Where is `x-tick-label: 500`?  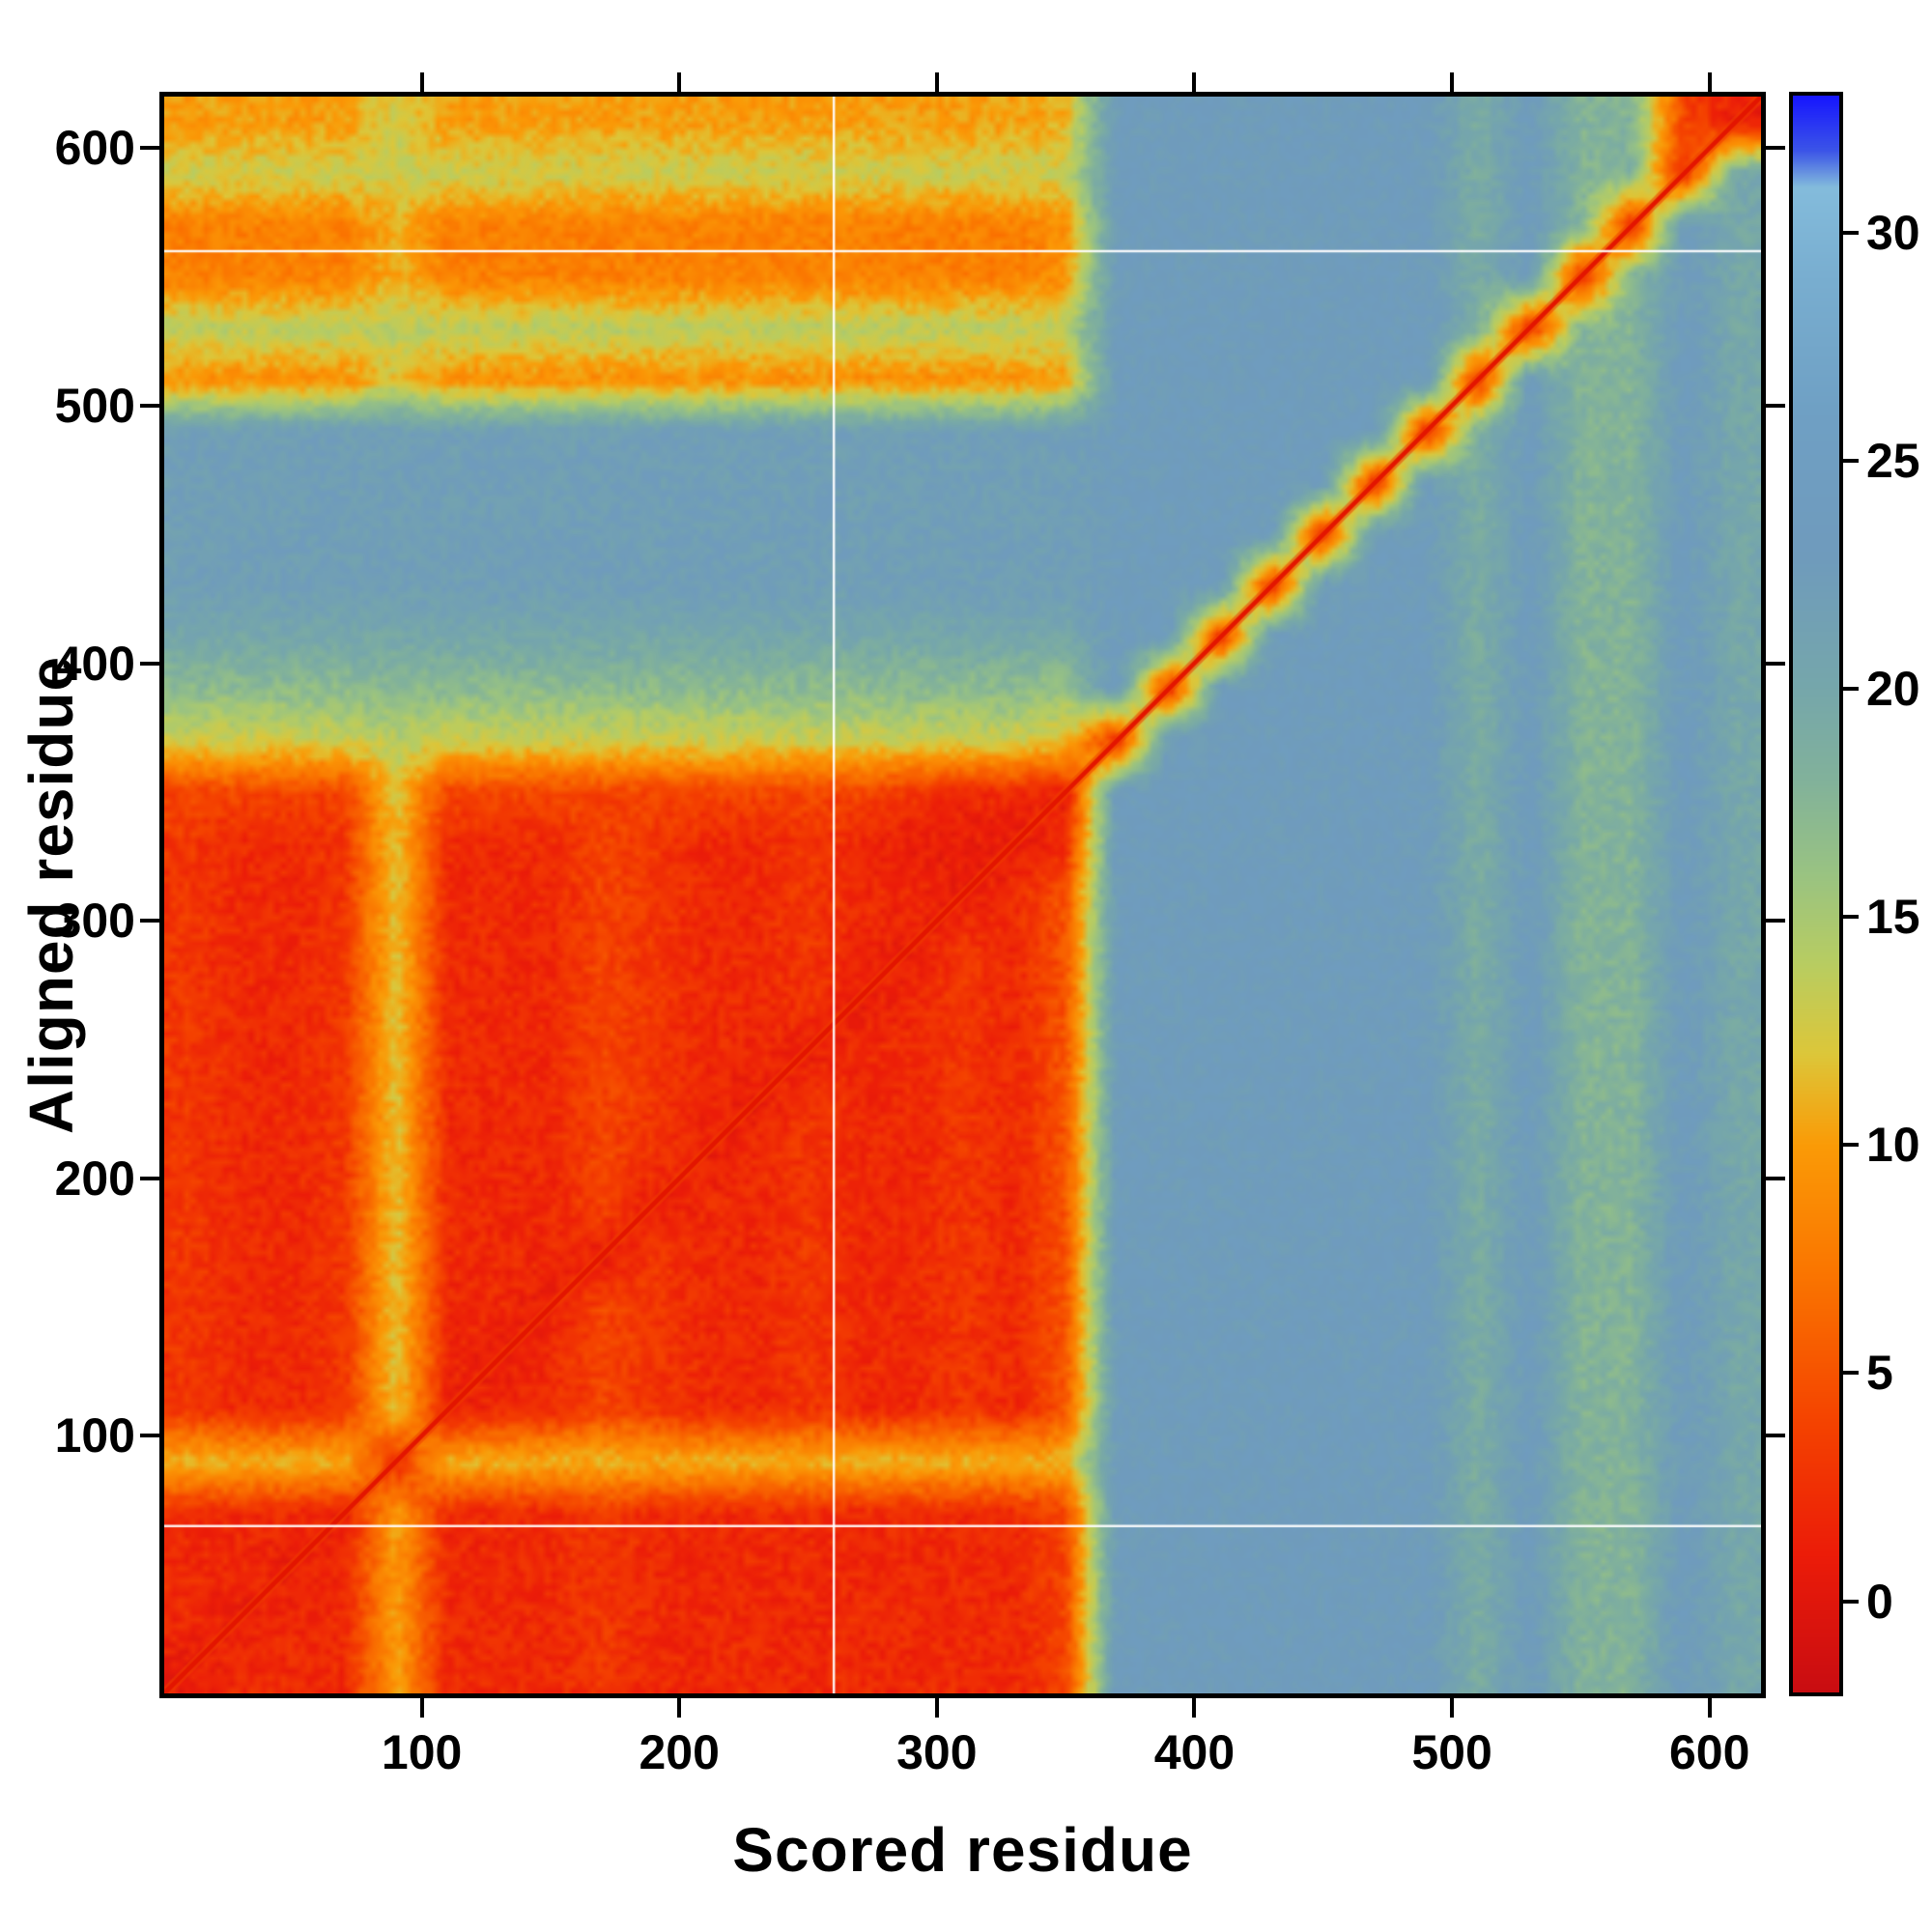
x-tick-label: 500 is located at coordinates (1451, 1752).